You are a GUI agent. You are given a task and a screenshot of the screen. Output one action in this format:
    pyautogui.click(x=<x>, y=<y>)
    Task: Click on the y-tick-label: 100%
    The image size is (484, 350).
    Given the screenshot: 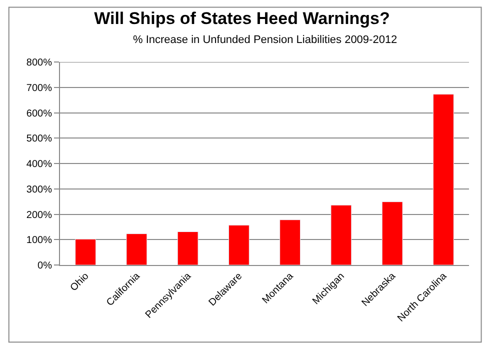 What is the action you would take?
    pyautogui.click(x=39, y=240)
    